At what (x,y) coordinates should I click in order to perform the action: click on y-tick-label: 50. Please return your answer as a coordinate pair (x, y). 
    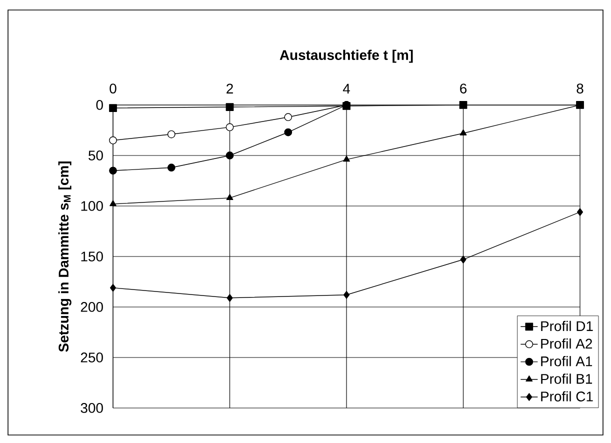
    Looking at the image, I should click on (95, 155).